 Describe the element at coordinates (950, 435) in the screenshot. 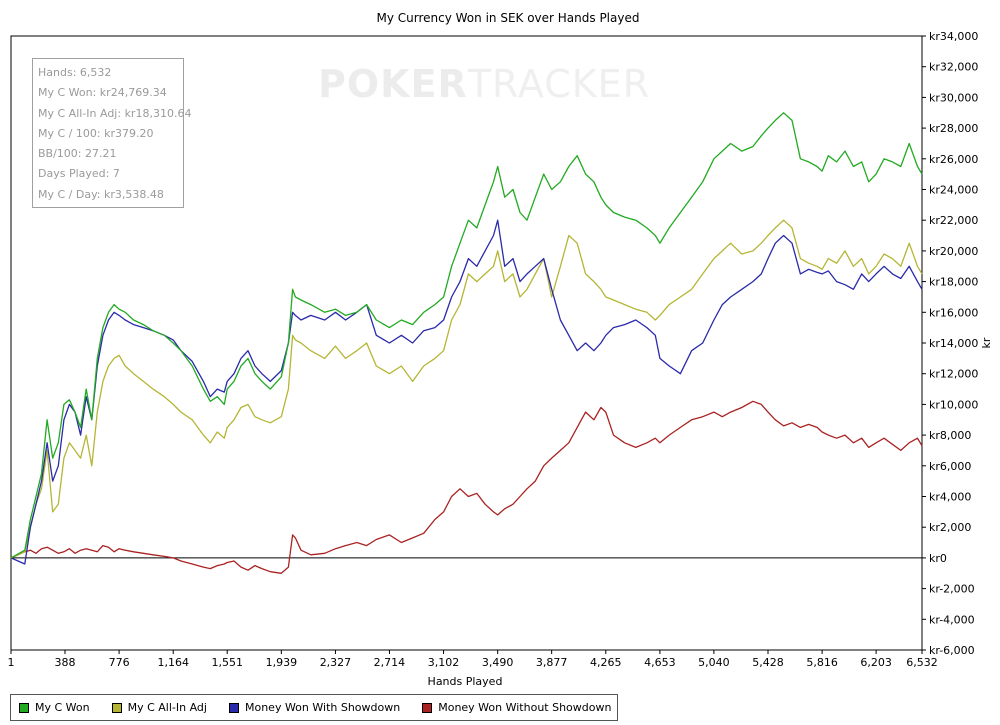

I see `y-tick-label: kr8,000` at that location.